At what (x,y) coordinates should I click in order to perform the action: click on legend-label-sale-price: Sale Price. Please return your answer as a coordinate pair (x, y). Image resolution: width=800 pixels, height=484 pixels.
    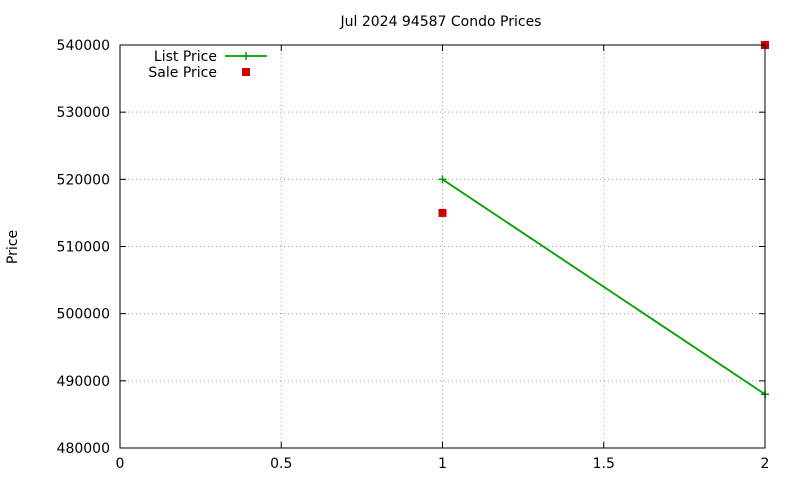
    Looking at the image, I should click on (182, 73).